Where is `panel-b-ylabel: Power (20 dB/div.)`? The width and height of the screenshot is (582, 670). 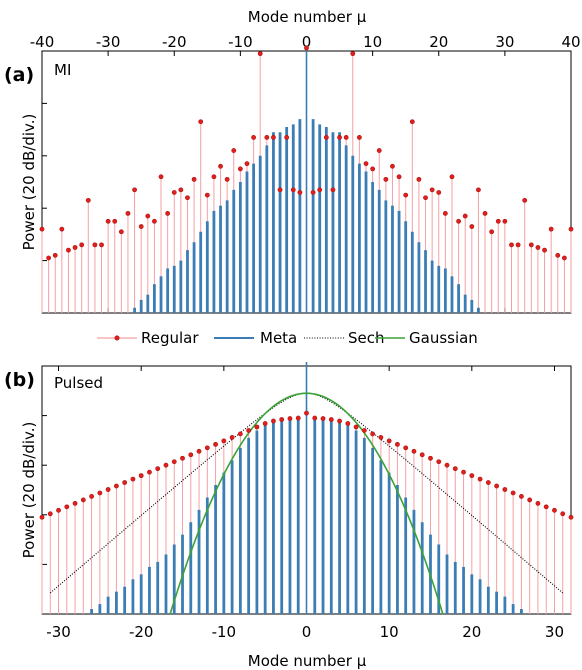 panel-b-ylabel: Power (20 dB/div.) is located at coordinates (29, 490).